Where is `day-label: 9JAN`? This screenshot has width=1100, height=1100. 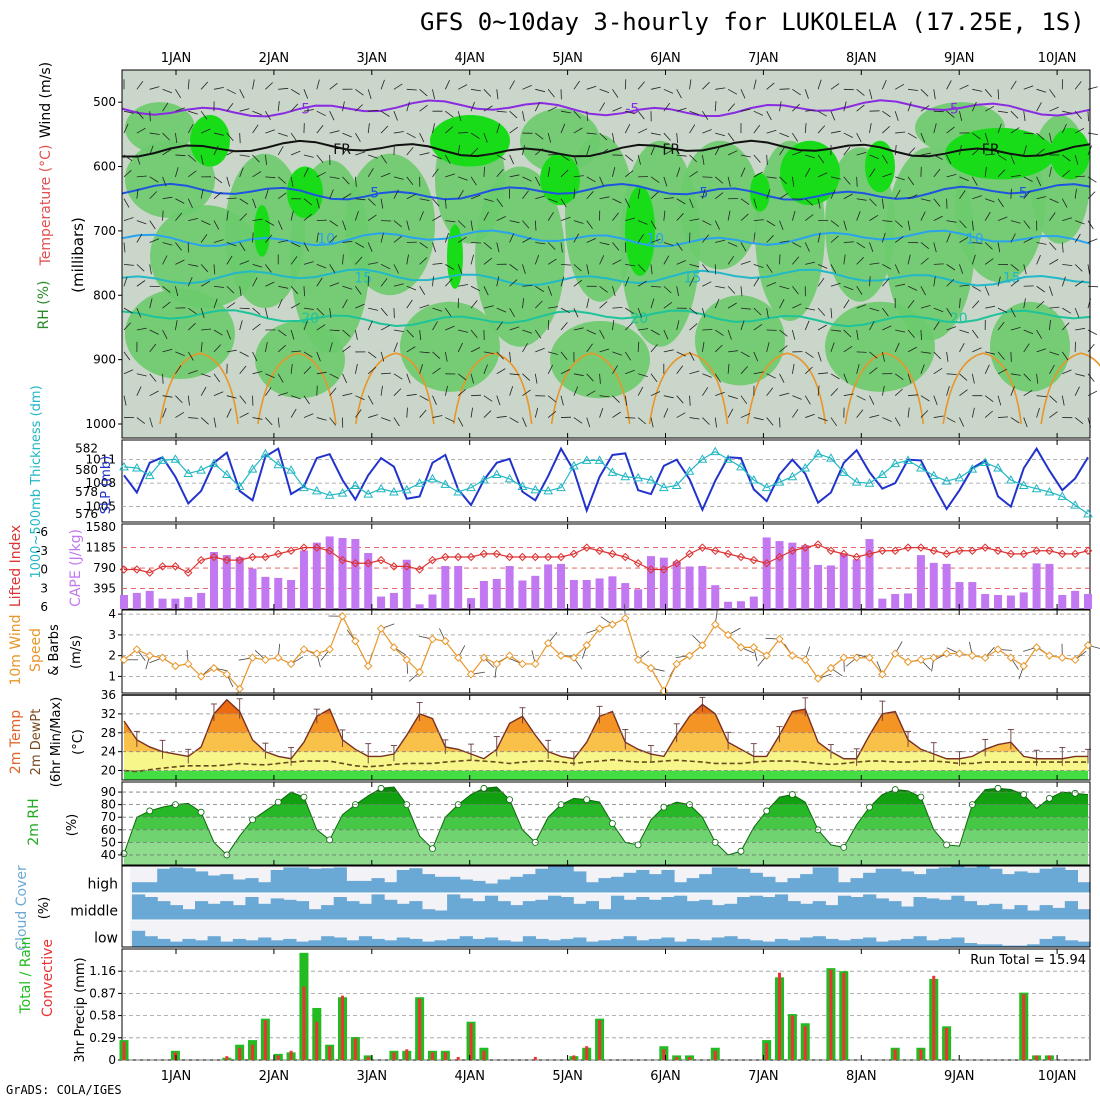 day-label: 9JAN is located at coordinates (959, 1076).